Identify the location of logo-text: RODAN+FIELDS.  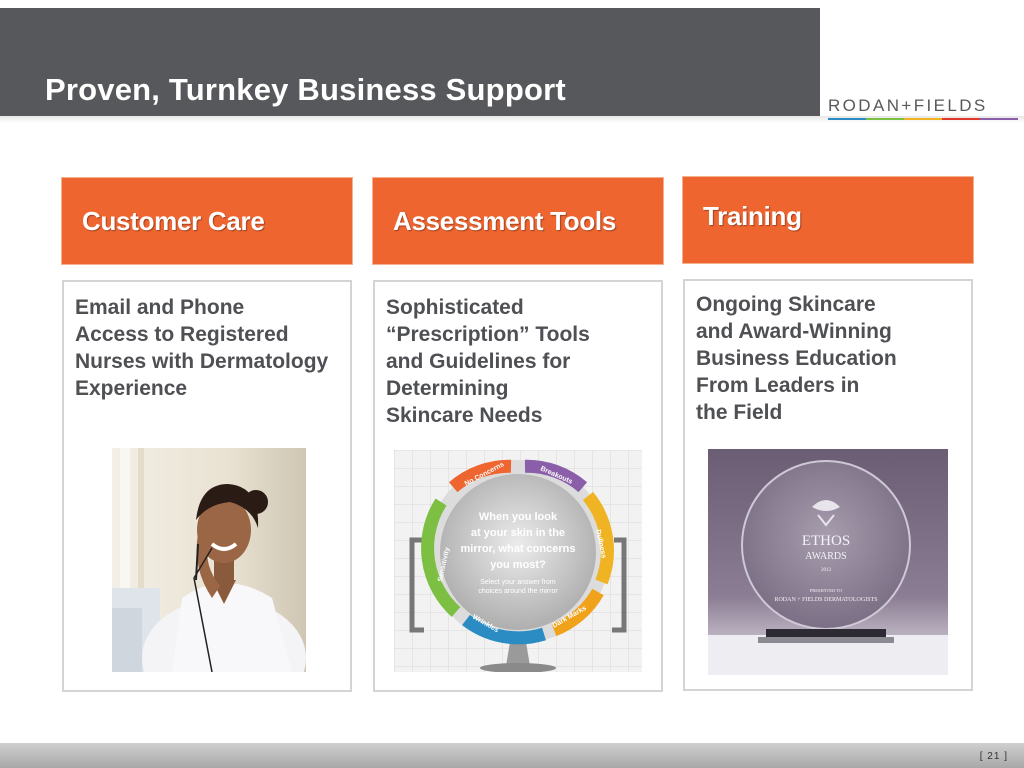
(908, 105).